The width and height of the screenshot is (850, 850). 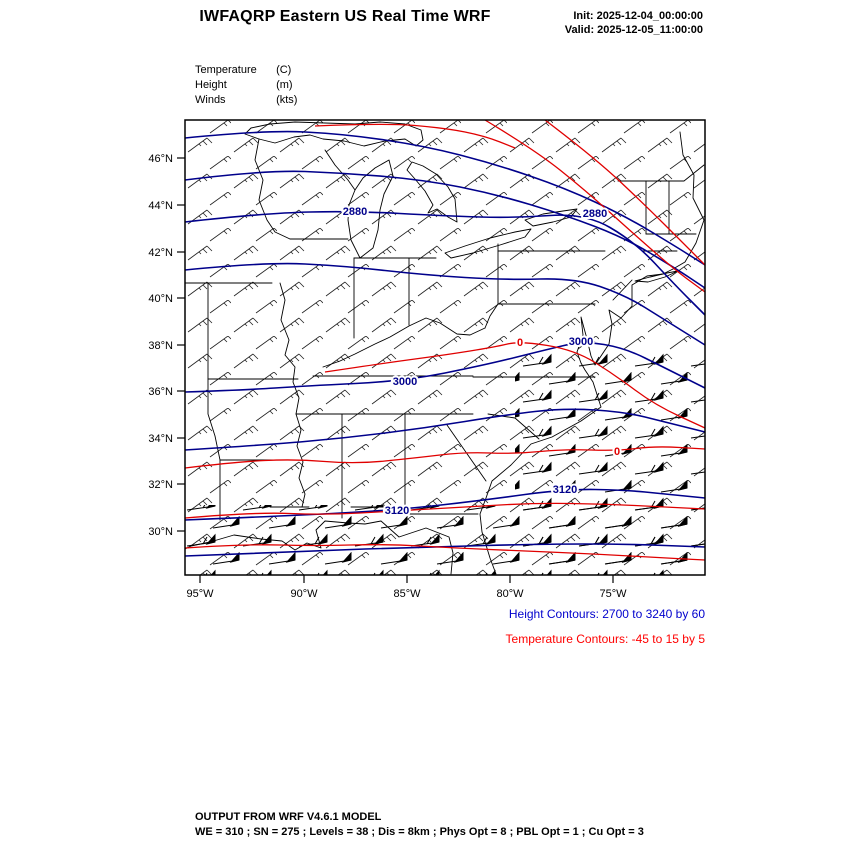 I want to click on wind-barb-strong-south, so click(x=445, y=540).